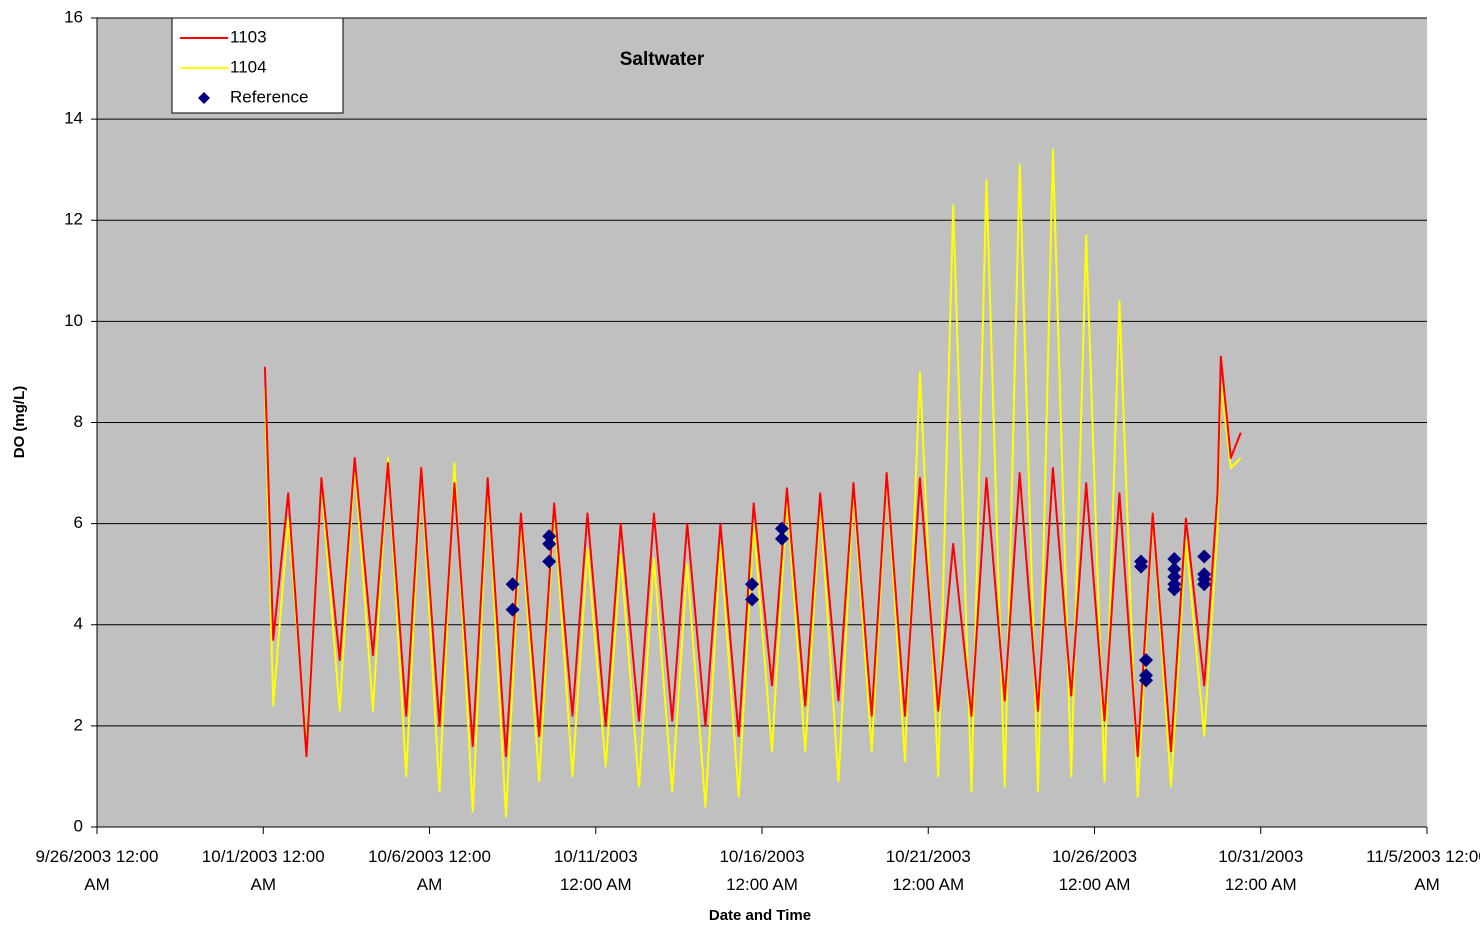 This screenshot has height=931, width=1480. Describe the element at coordinates (78, 724) in the screenshot. I see `y-tick-label: 2` at that location.